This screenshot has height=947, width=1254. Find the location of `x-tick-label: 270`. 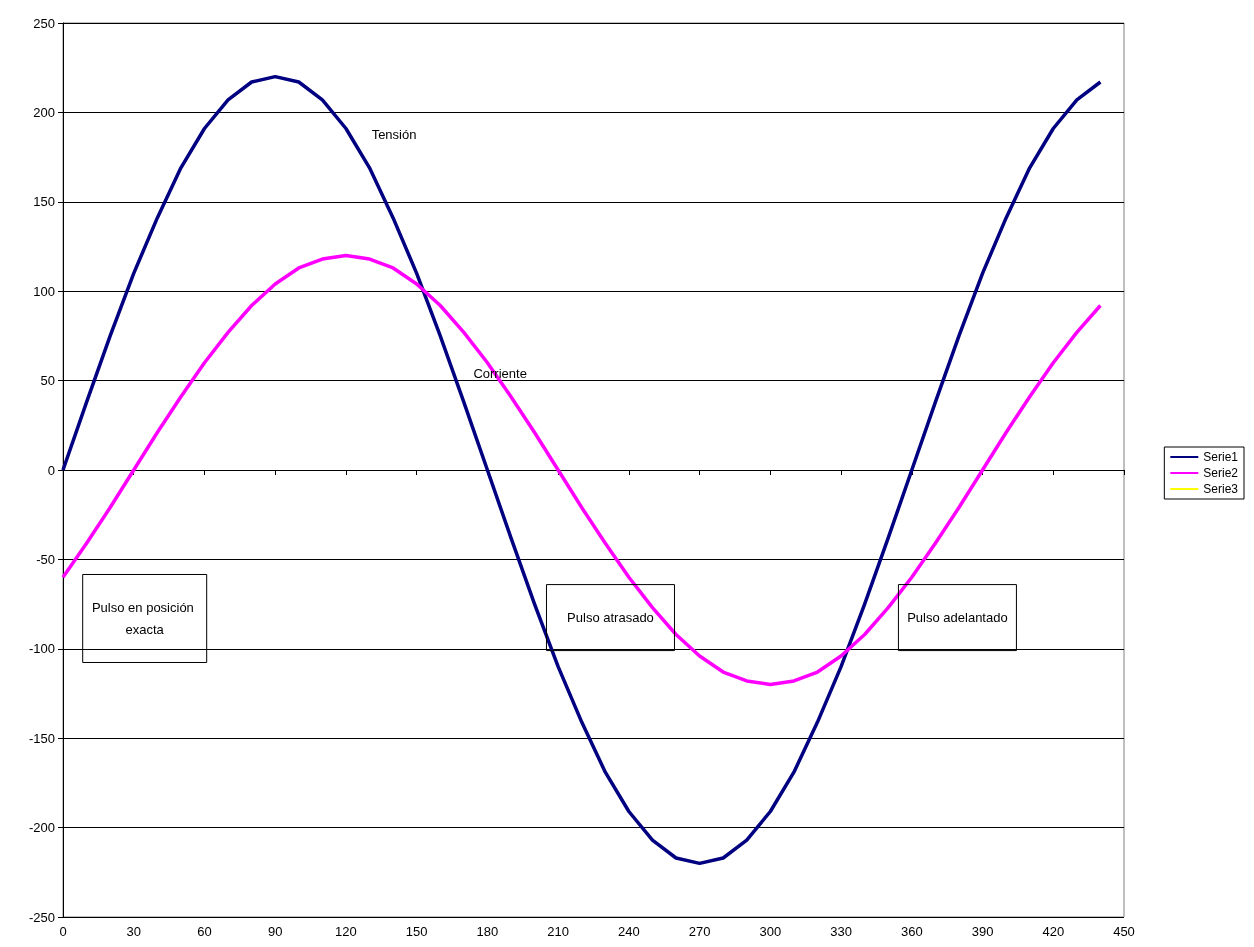

x-tick-label: 270 is located at coordinates (699, 931).